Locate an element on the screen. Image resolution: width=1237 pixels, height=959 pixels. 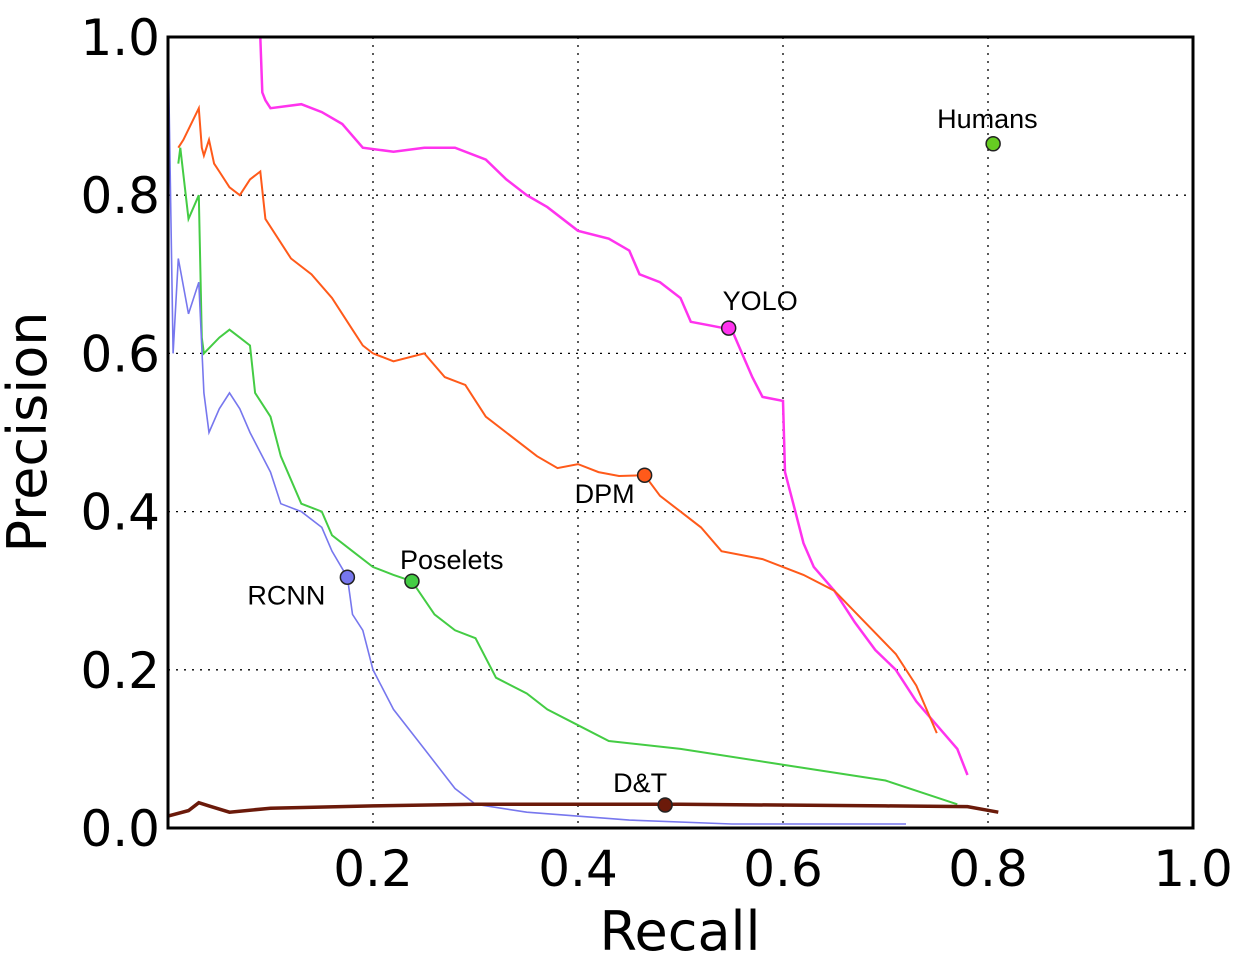
x-tick-label: 0.4 is located at coordinates (578, 869).